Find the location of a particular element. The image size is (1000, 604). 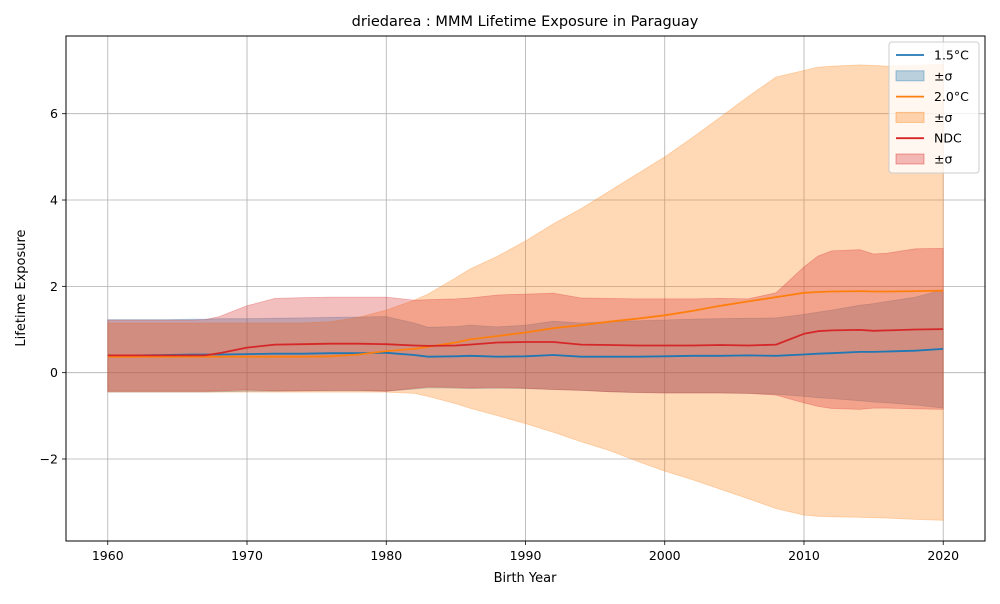

x-tick-label: 2020 is located at coordinates (943, 555).